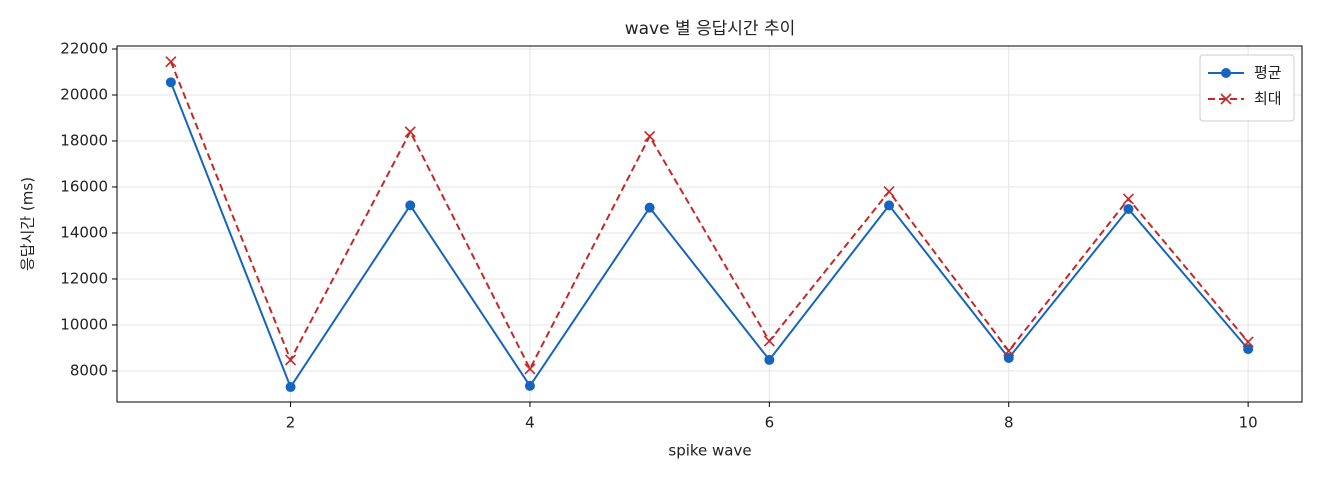  Describe the element at coordinates (84, 140) in the screenshot. I see `y-tick-label: 18000` at that location.